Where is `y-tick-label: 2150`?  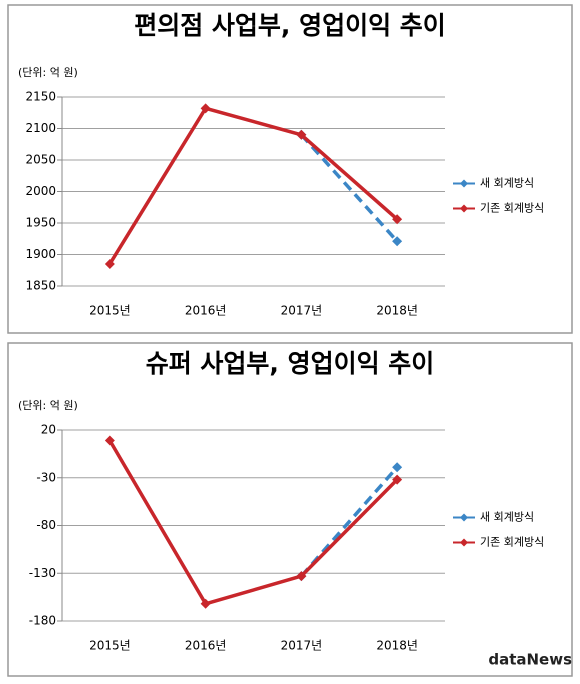 y-tick-label: 2150 is located at coordinates (40, 97).